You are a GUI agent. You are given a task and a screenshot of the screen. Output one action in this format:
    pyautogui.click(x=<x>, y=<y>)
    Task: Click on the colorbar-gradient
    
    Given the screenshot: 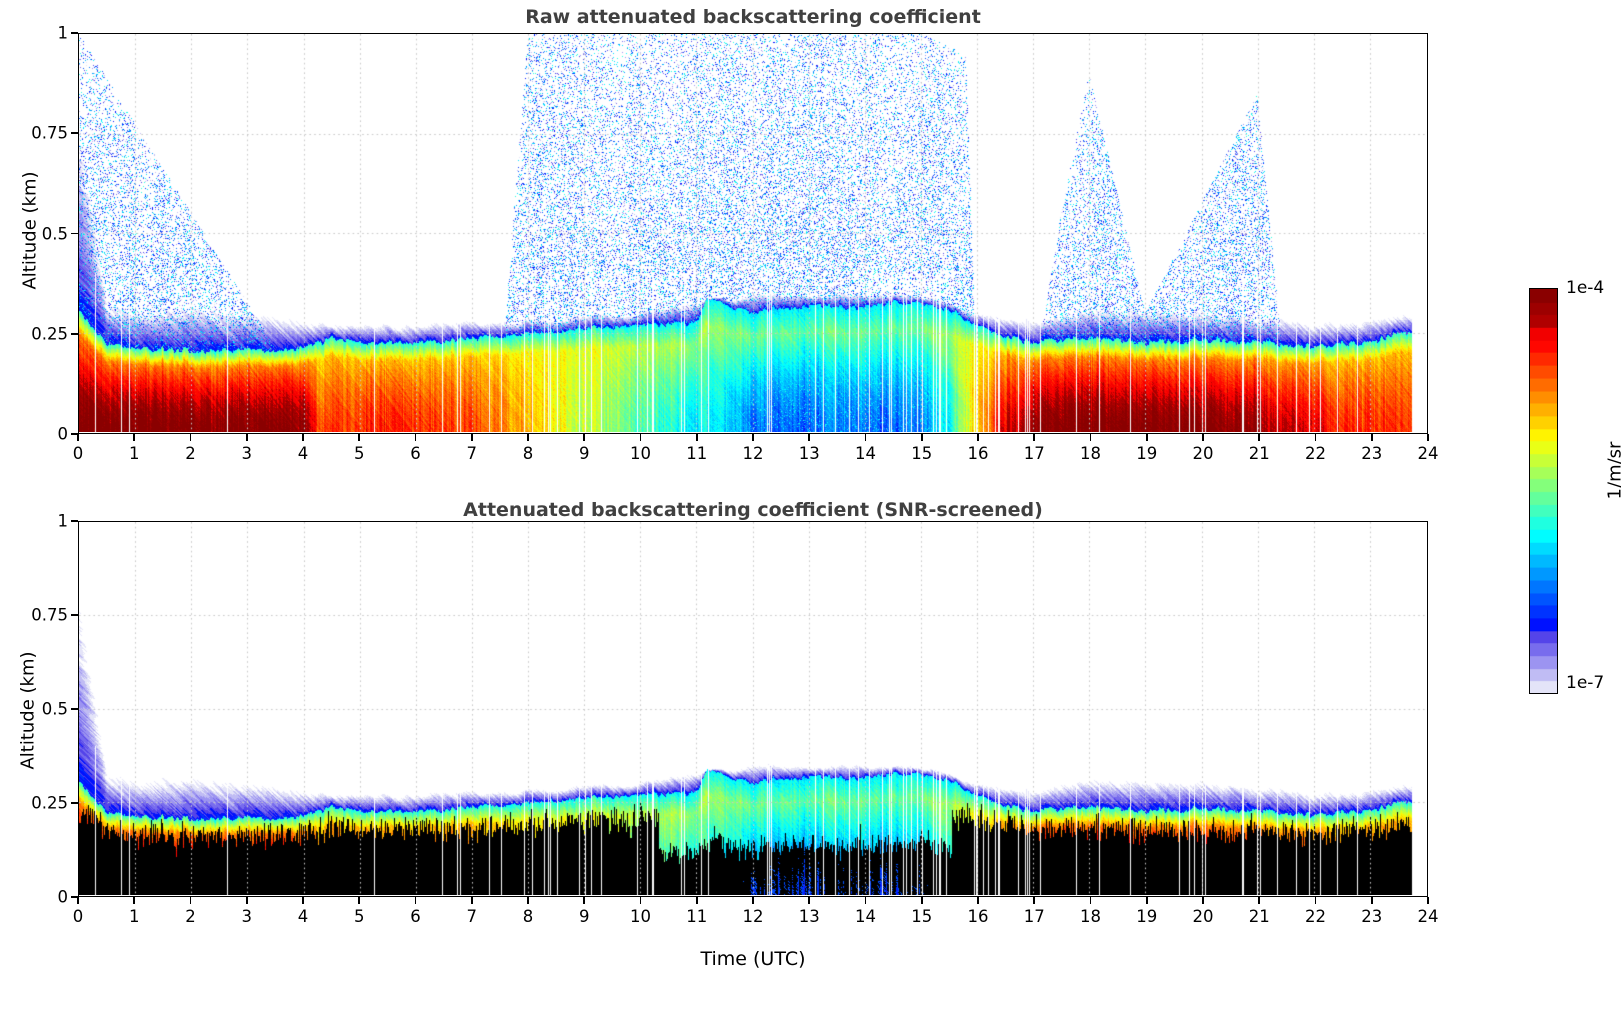 What is the action you would take?
    pyautogui.click(x=1543, y=491)
    